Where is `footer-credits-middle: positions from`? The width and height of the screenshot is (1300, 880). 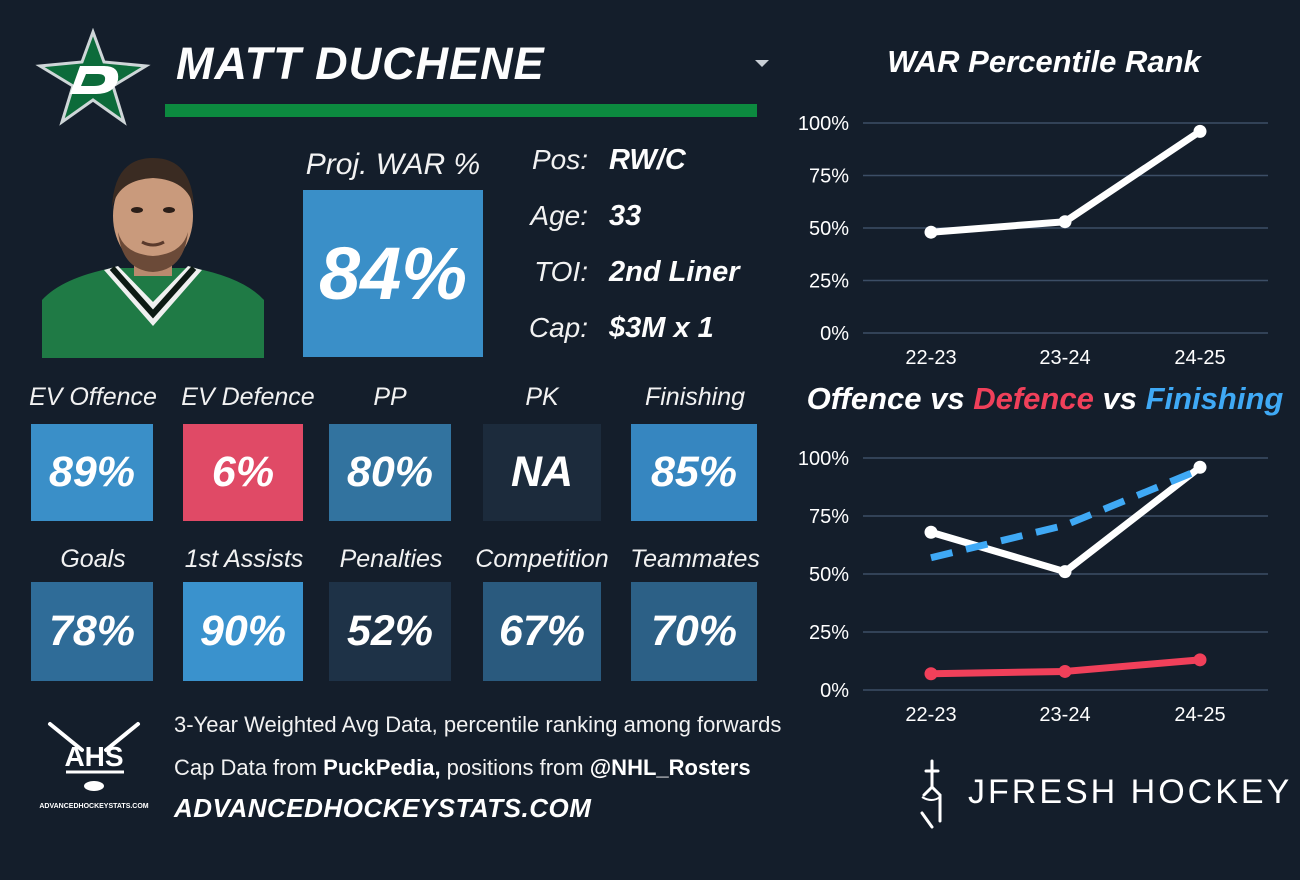 footer-credits-middle: positions from is located at coordinates (515, 767).